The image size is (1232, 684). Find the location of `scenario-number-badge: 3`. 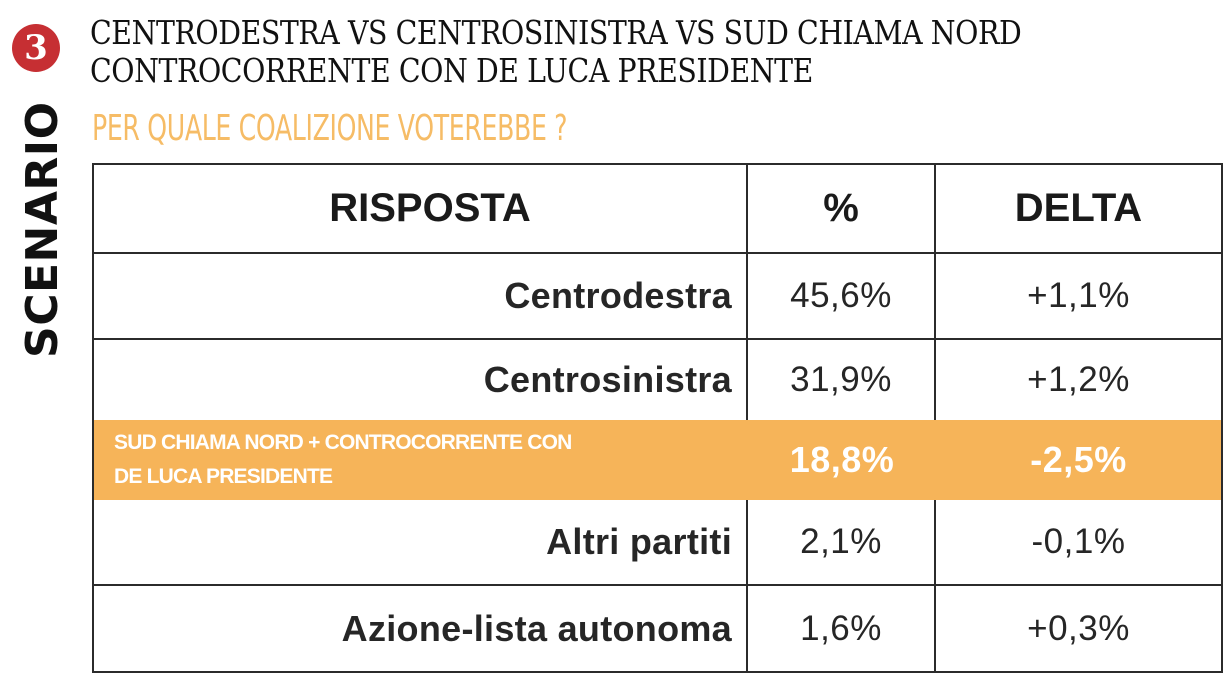

scenario-number-badge: 3 is located at coordinates (36, 48).